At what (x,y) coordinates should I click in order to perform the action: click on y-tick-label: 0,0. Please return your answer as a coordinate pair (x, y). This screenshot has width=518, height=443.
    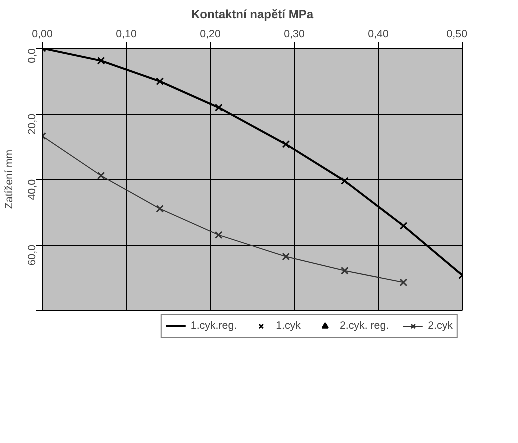
    Looking at the image, I should click on (32, 56).